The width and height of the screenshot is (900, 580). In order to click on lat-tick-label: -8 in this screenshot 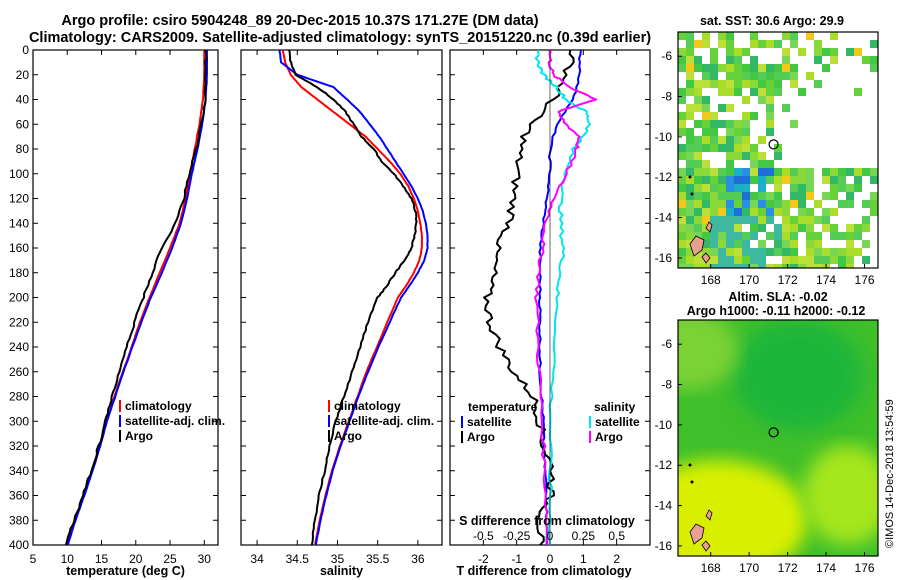, I will do `click(666, 385)`.